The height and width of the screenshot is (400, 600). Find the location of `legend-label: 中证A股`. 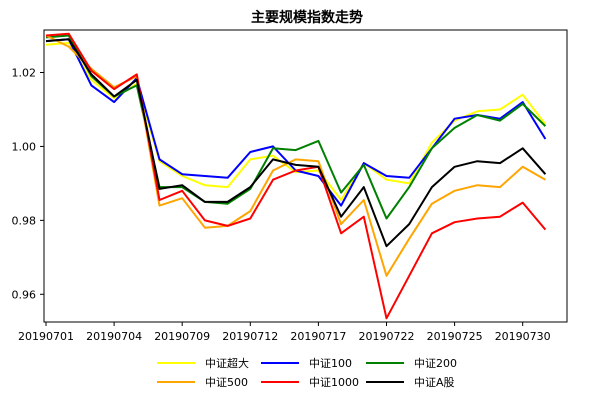

legend-label: 中证A股 is located at coordinates (434, 382).